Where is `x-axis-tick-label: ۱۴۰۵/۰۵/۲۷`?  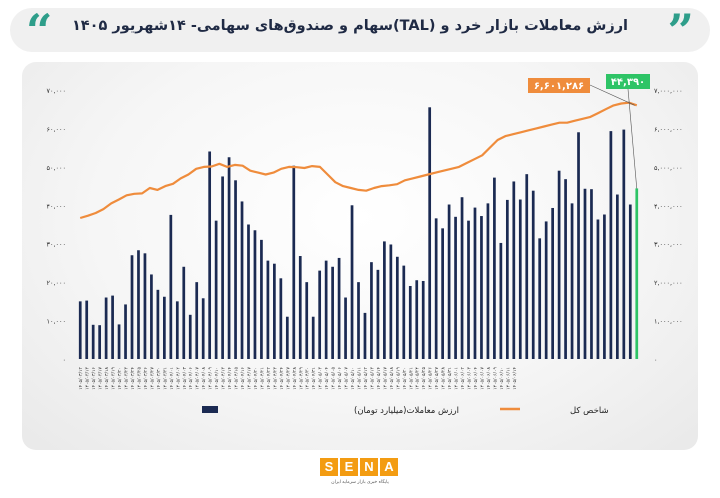
x-axis-tick-label: ۱۴۰۵/۰۵/۲۷ is located at coordinates (437, 377).